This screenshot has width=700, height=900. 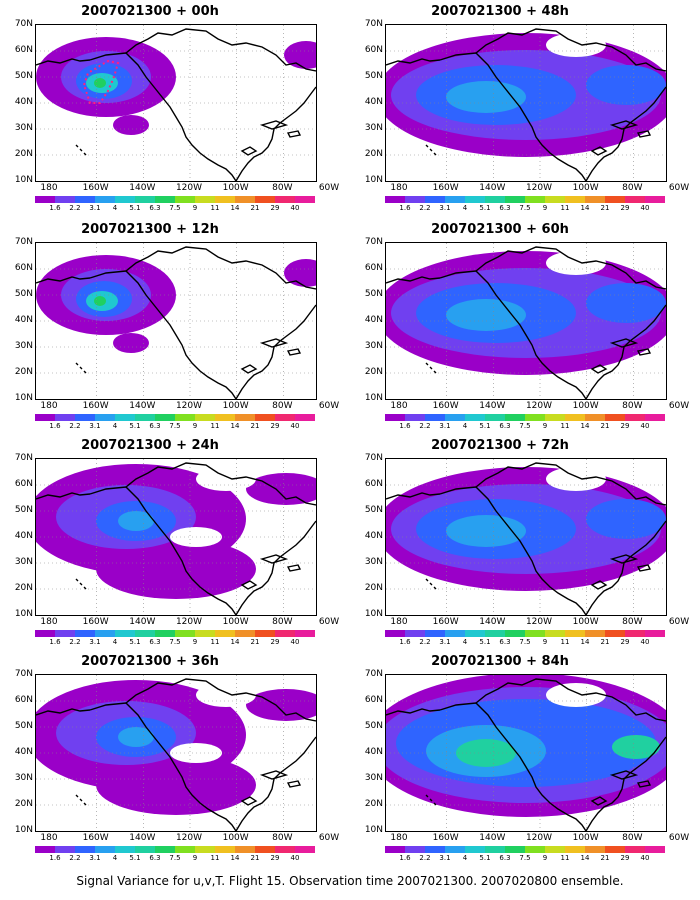 What do you see at coordinates (23, 778) in the screenshot?
I see `lat-label: 30N` at bounding box center [23, 778].